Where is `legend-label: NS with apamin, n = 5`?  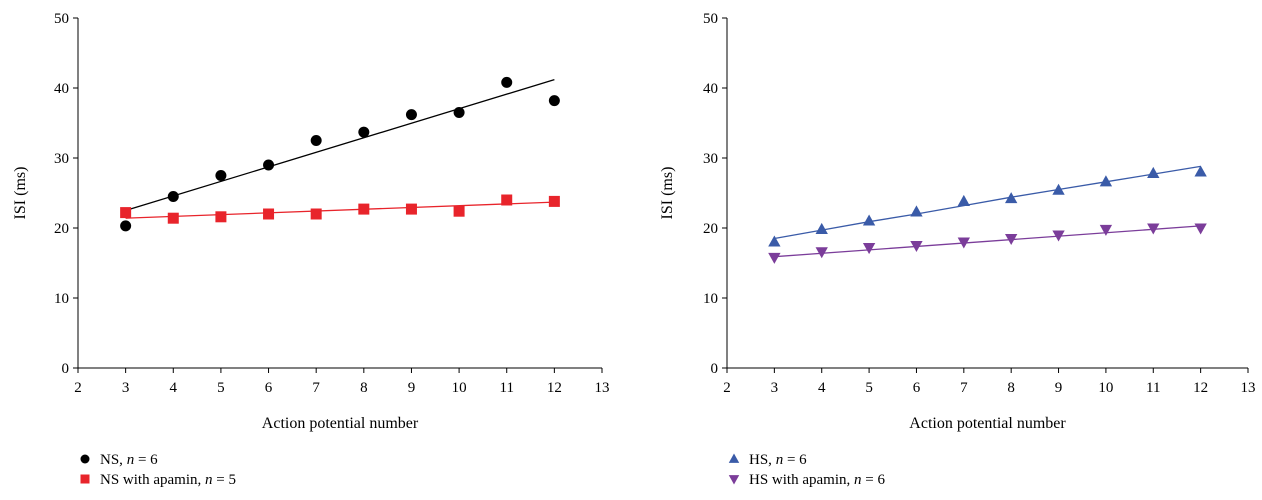
legend-label: NS with apamin, n = 5 is located at coordinates (168, 480).